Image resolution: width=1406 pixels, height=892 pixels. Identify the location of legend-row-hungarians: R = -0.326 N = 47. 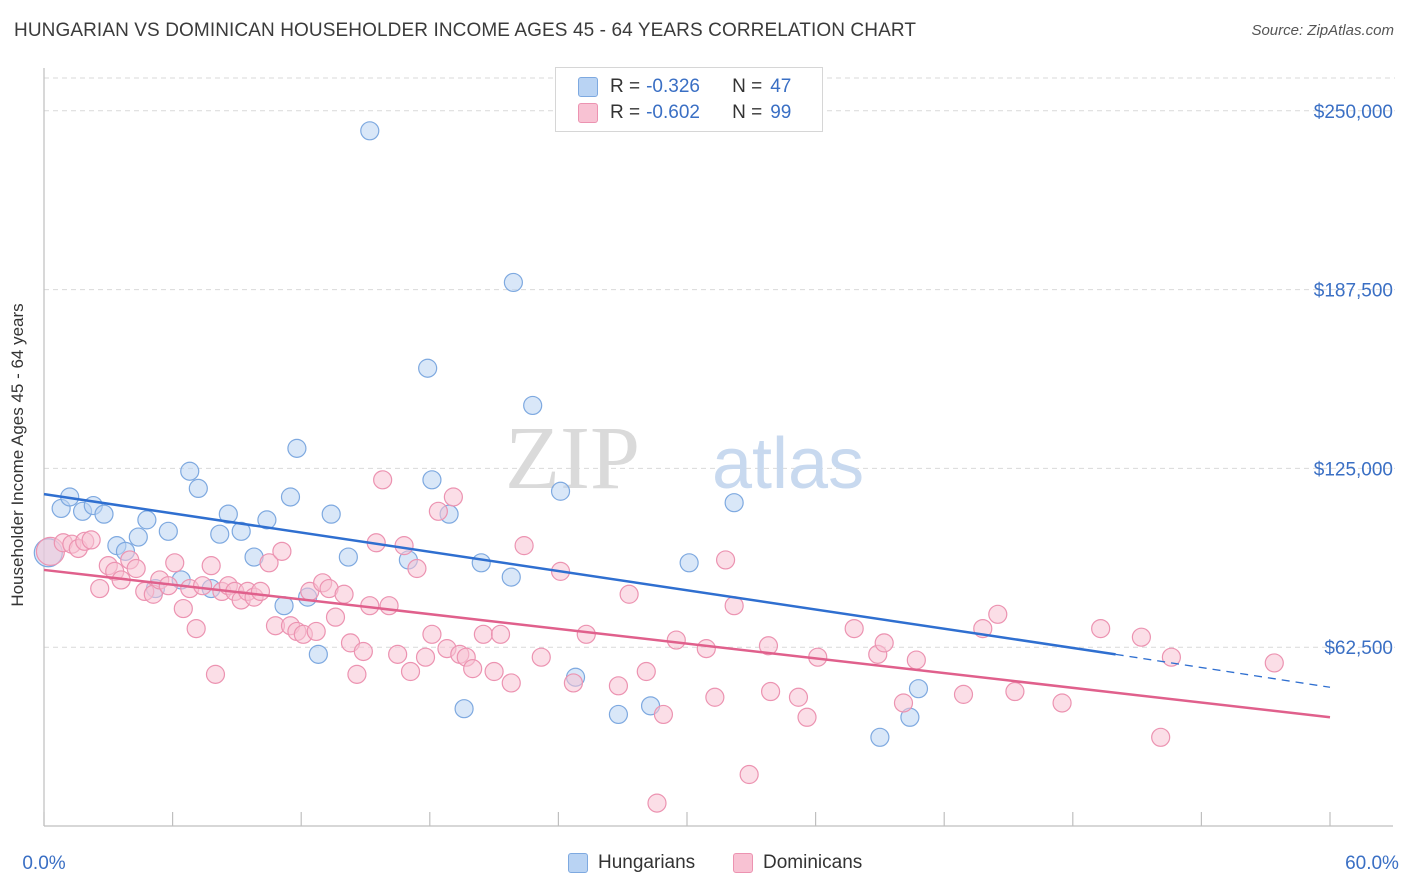
(684, 87).